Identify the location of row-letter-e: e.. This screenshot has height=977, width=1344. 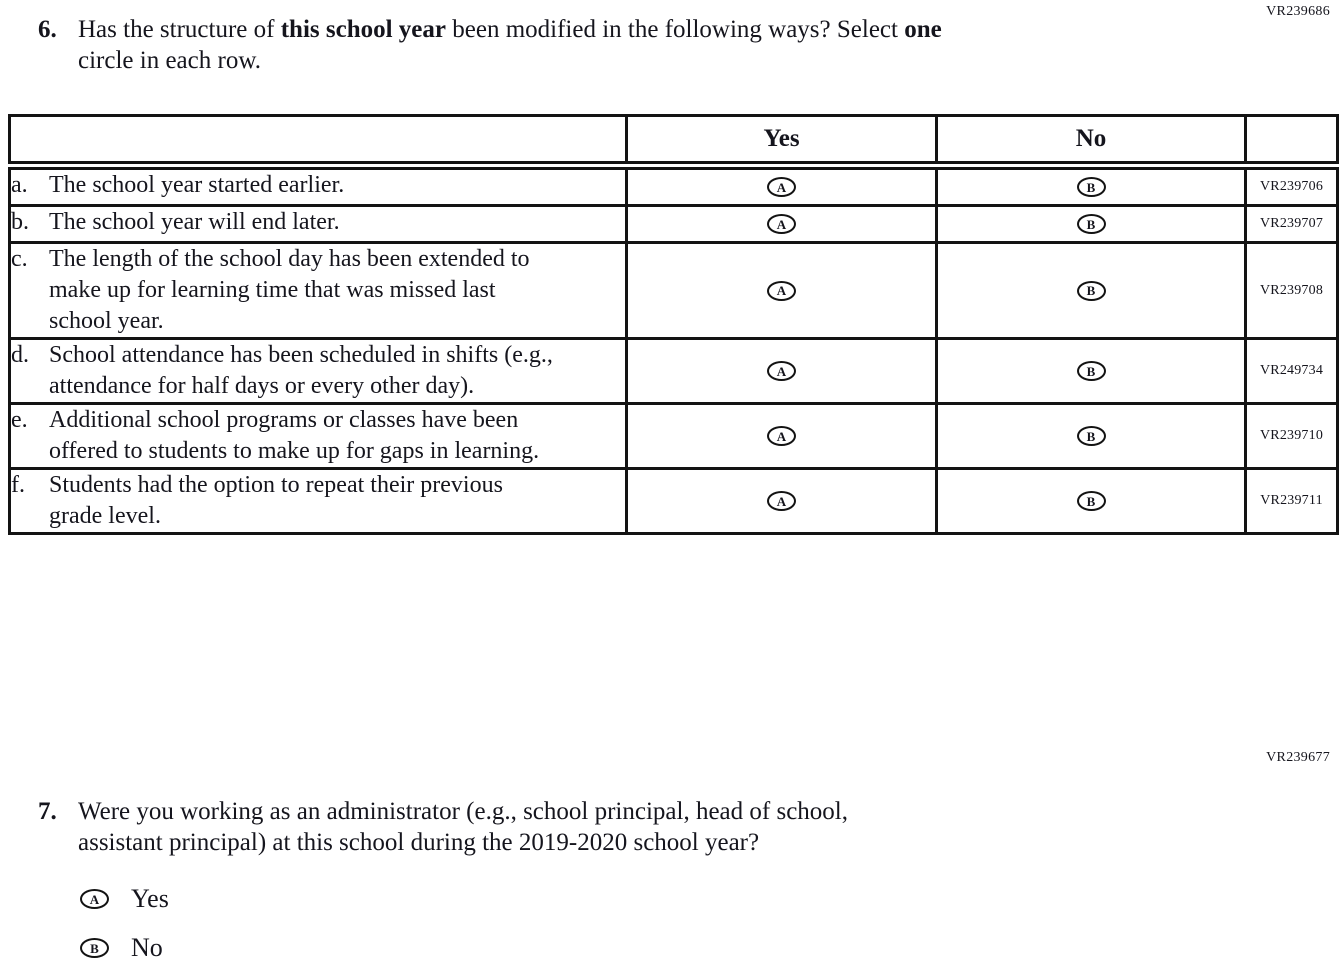
(19, 420).